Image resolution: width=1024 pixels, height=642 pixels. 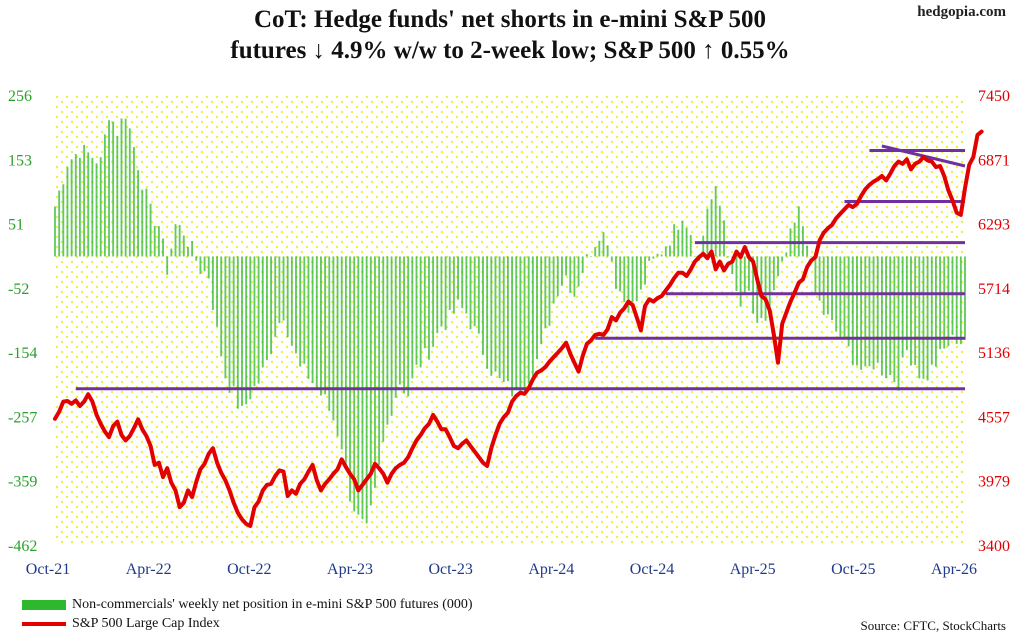 What do you see at coordinates (961, 12) in the screenshot?
I see `watermark: hedgopia.com` at bounding box center [961, 12].